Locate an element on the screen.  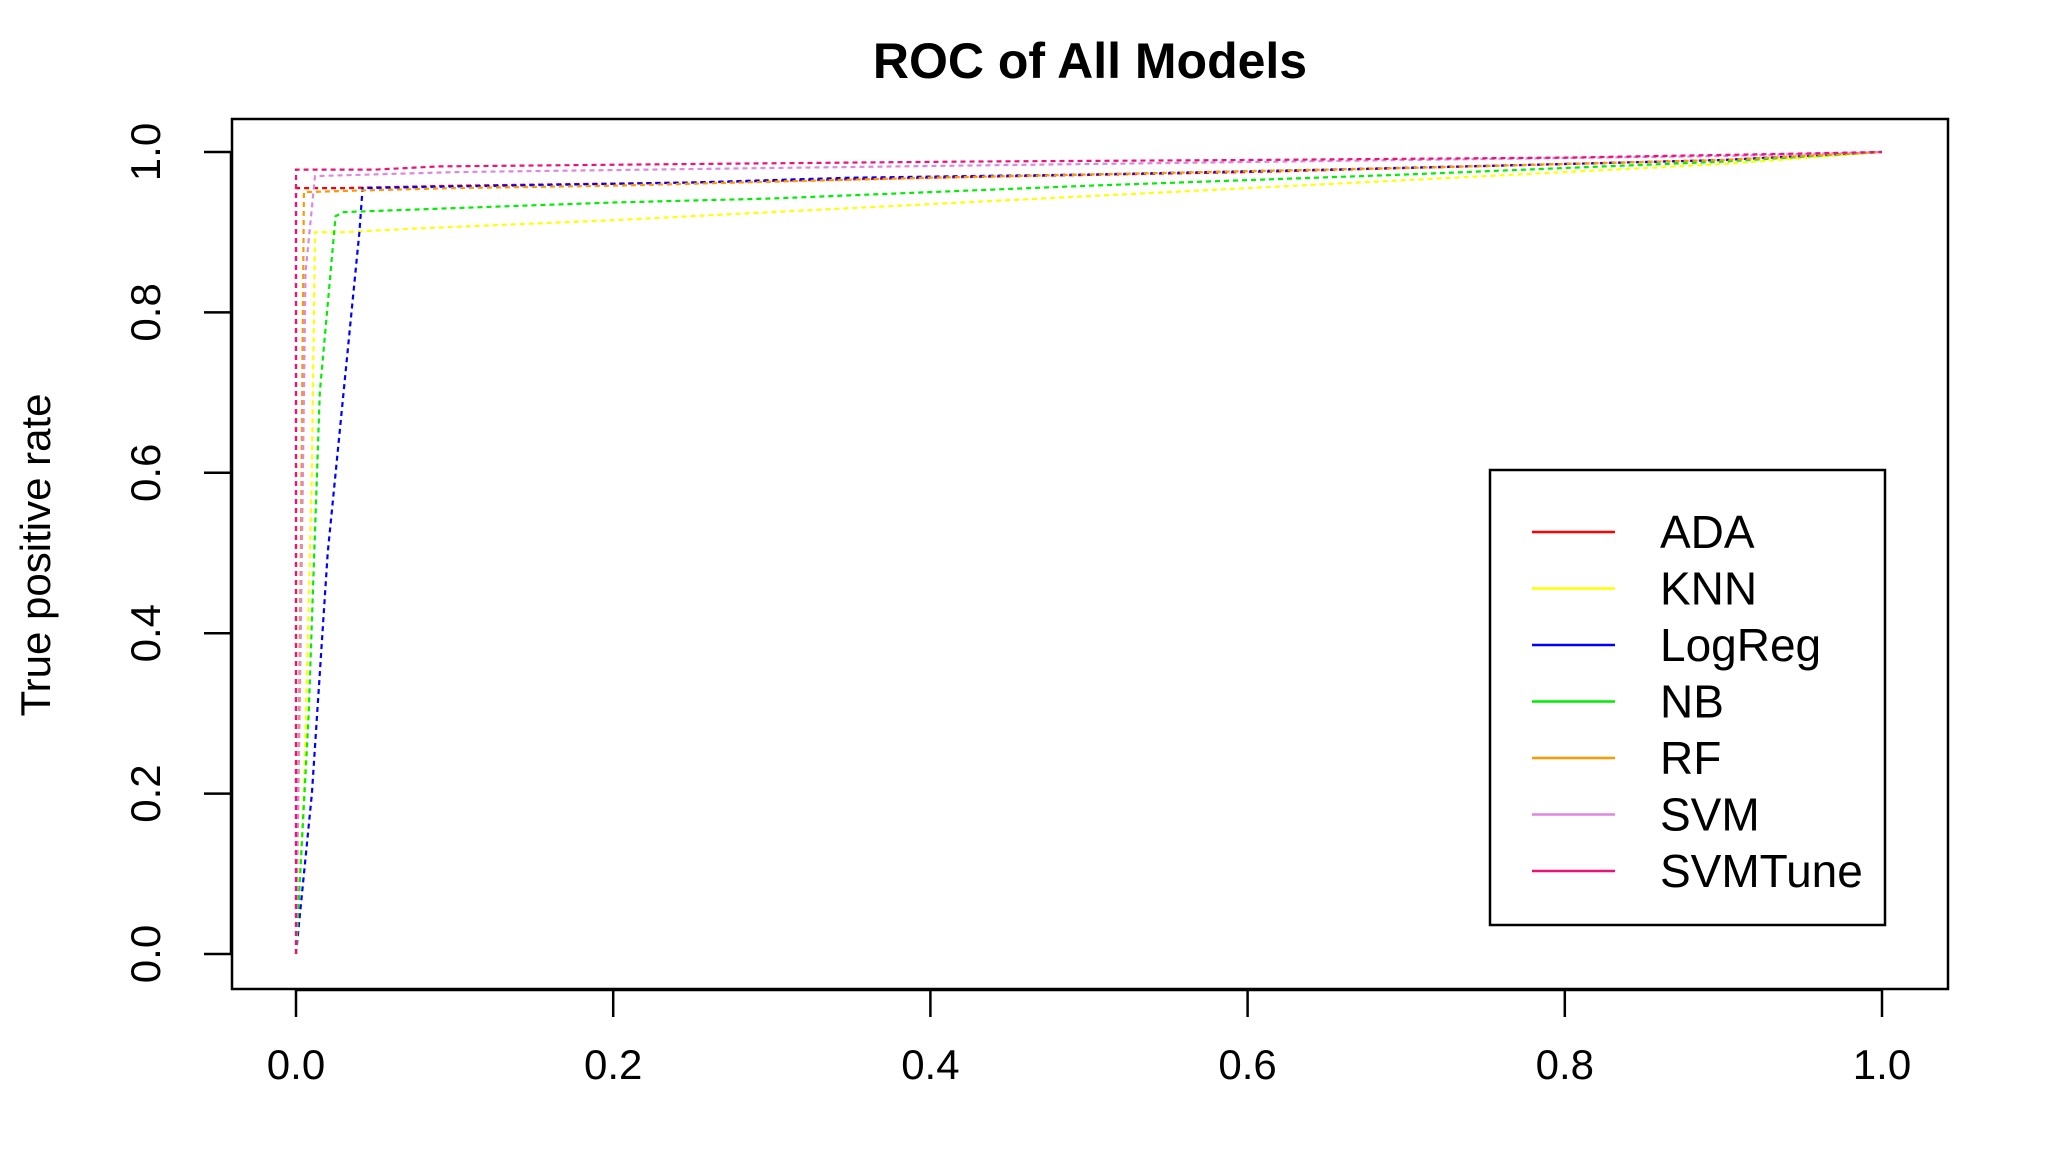
legend-label-ada: ADA is located at coordinates (1707, 532).